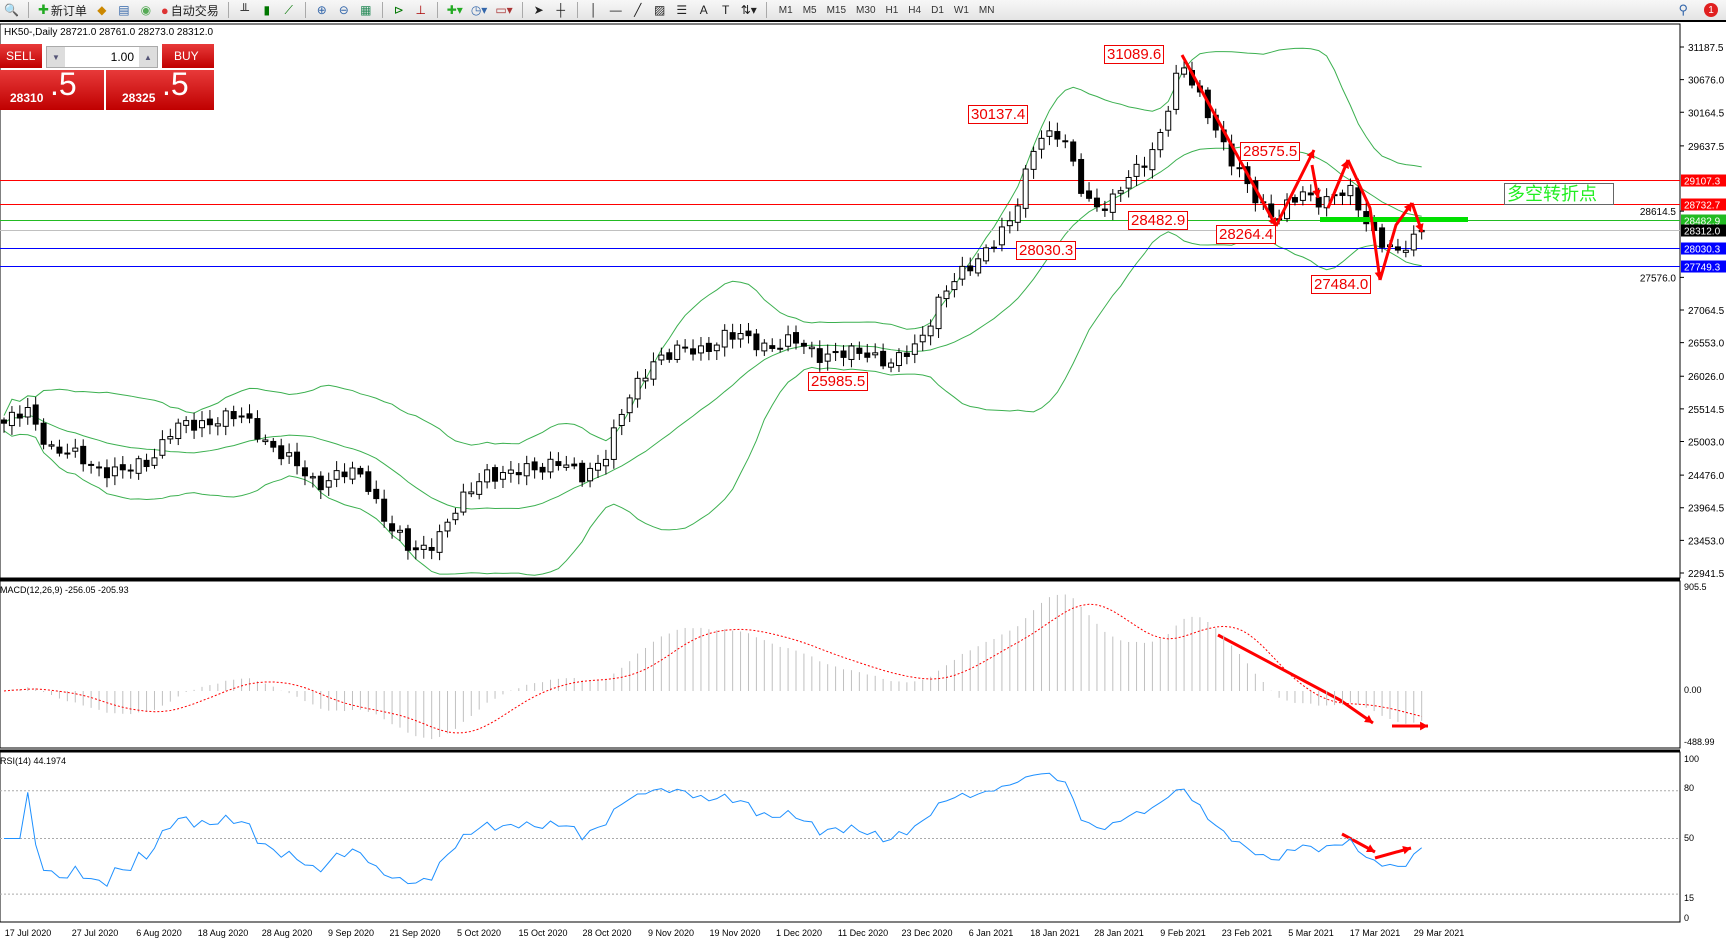 This screenshot has height=940, width=1726. Describe the element at coordinates (223, 933) in the screenshot. I see `date-label: 18 Aug 2020` at that location.